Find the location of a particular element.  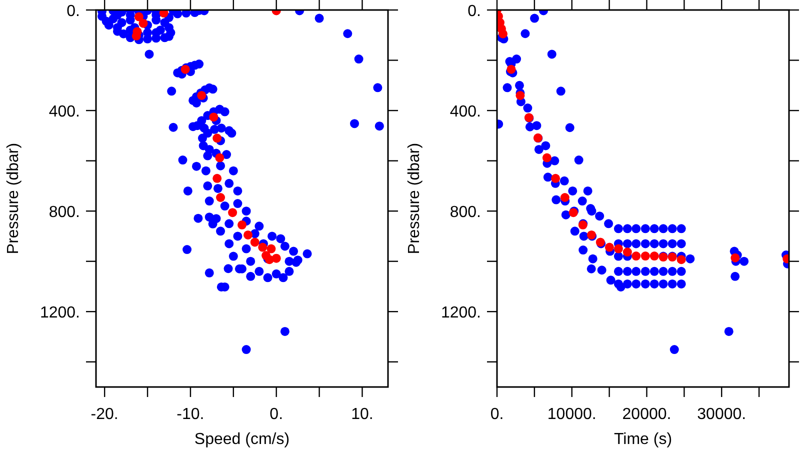

x-tick-label: -10. is located at coordinates (190, 414).